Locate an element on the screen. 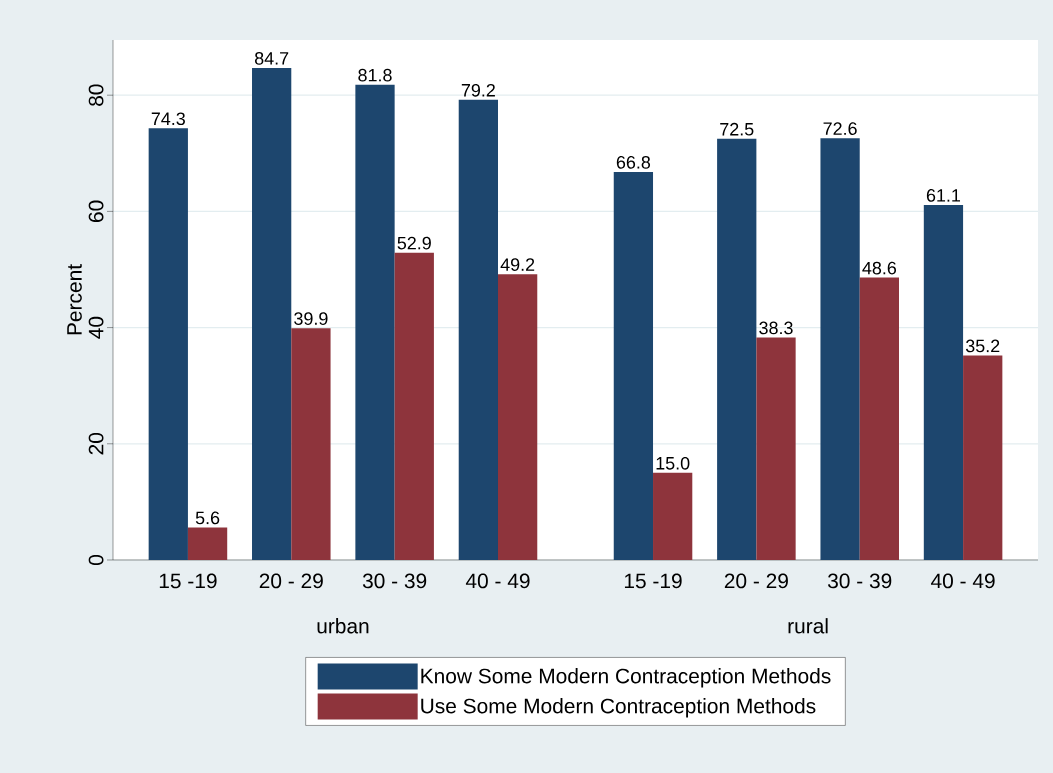 This screenshot has width=1053, height=773. data-label: 81.8 is located at coordinates (375, 75).